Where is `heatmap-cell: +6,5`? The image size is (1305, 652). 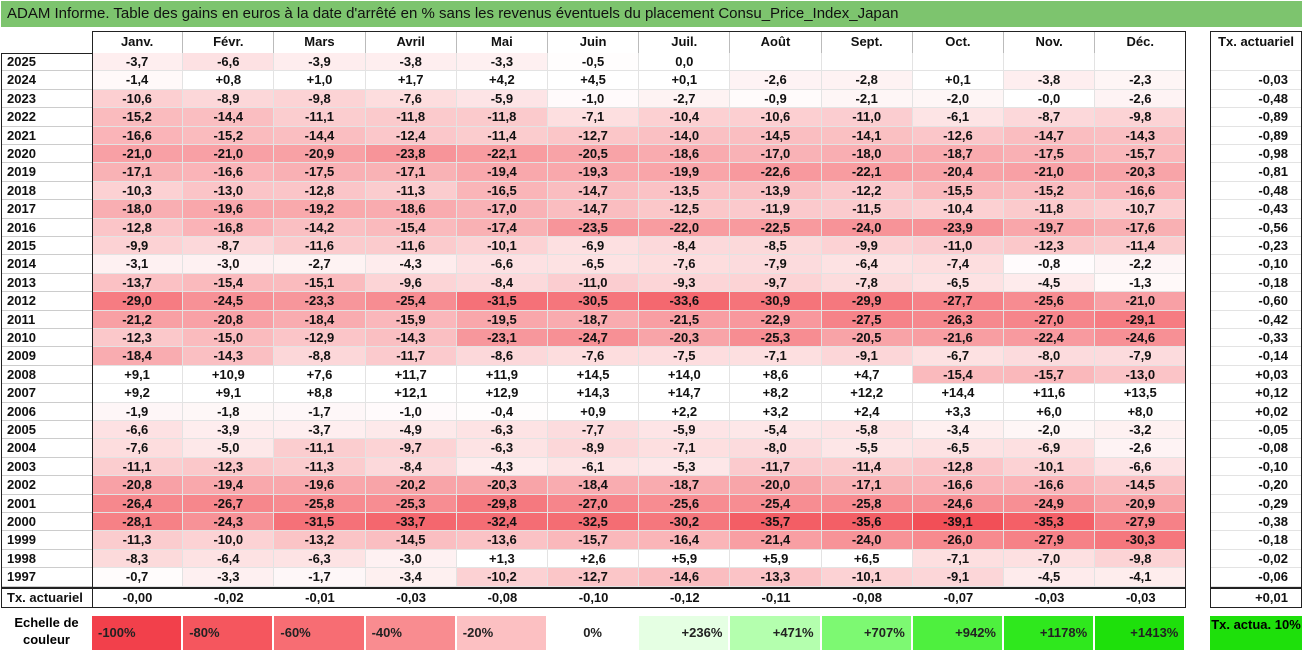
heatmap-cell: +6,5 is located at coordinates (867, 559).